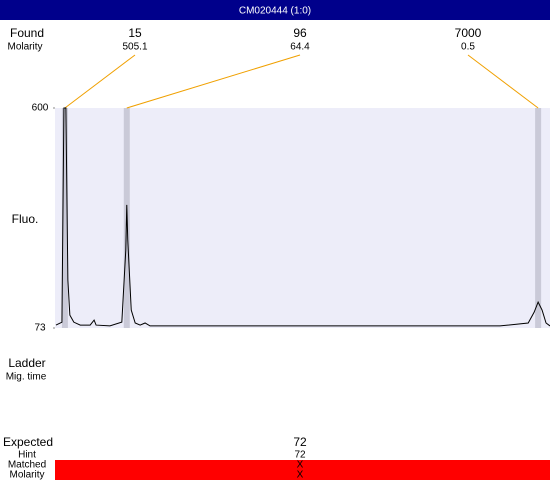 Image resolution: width=550 pixels, height=480 pixels. Describe the element at coordinates (300, 455) in the screenshot. I see `hint-value: 72` at that location.